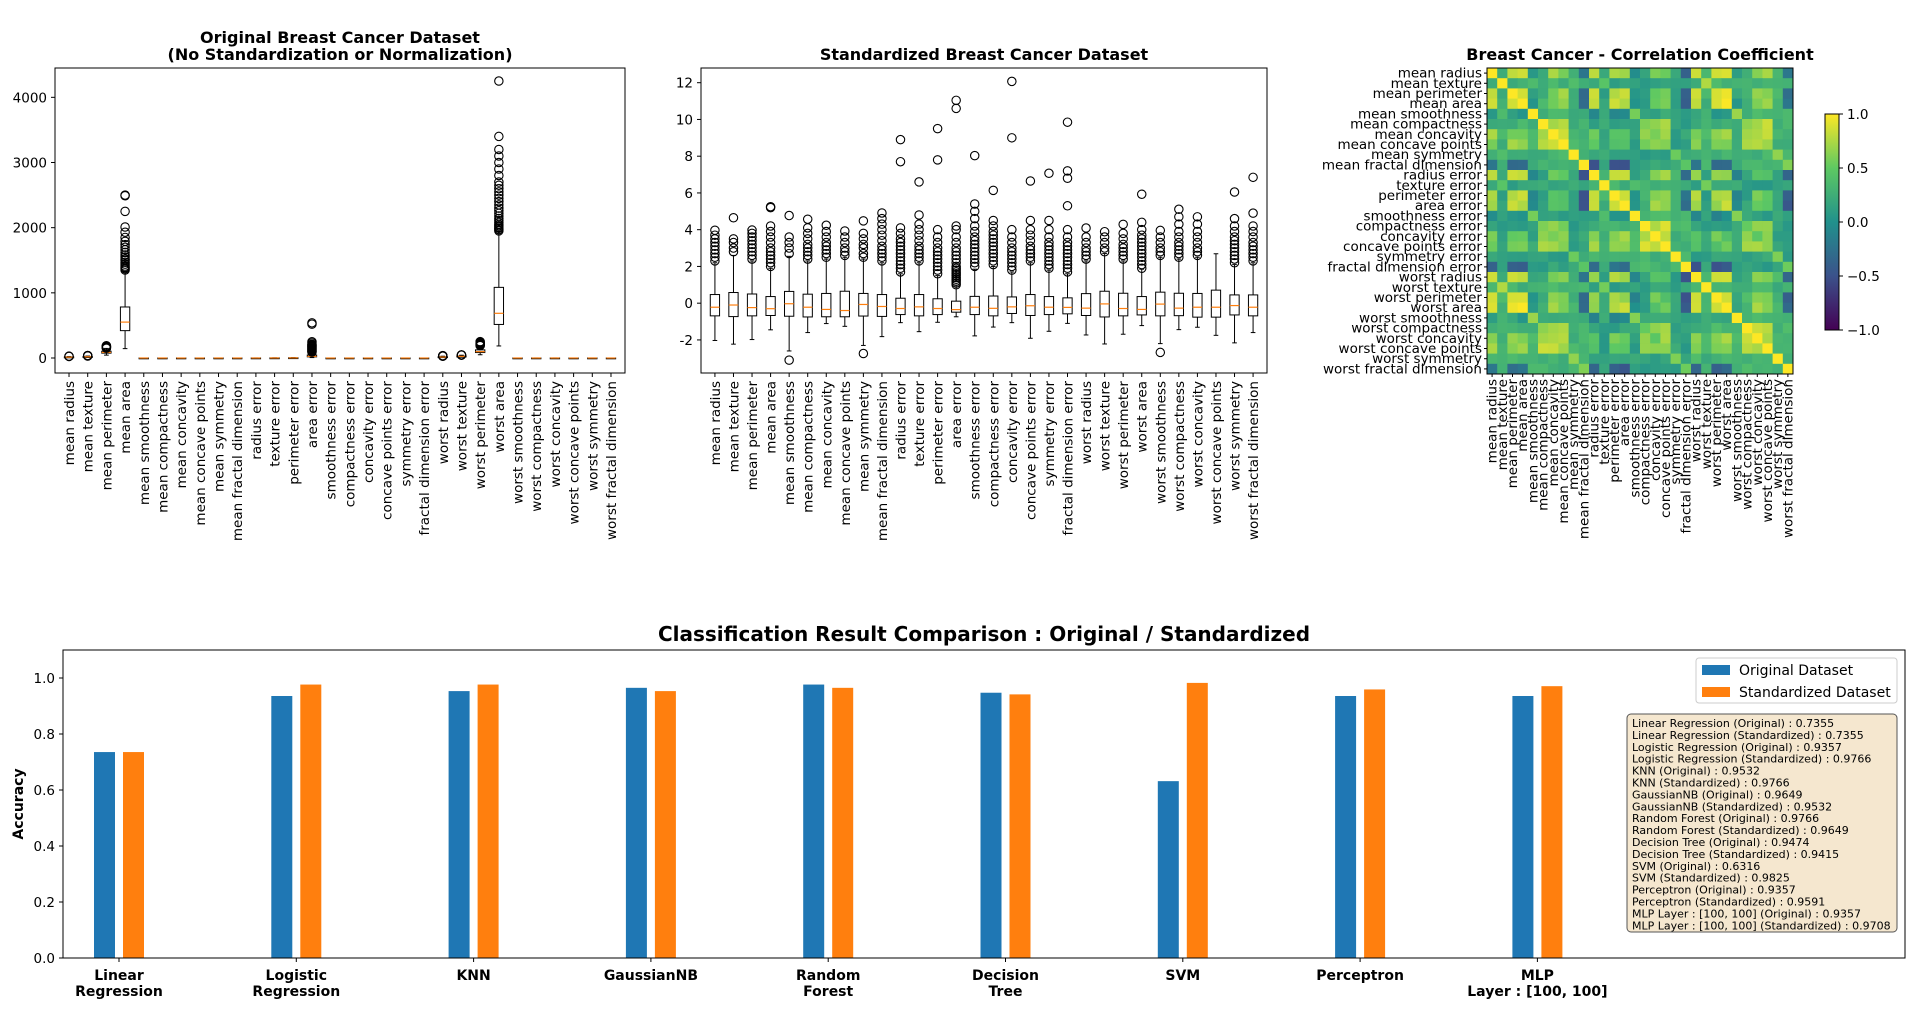 This screenshot has width=1920, height=1013. What do you see at coordinates (1360, 976) in the screenshot?
I see `bar-x-tick-label: Perceptron` at bounding box center [1360, 976].